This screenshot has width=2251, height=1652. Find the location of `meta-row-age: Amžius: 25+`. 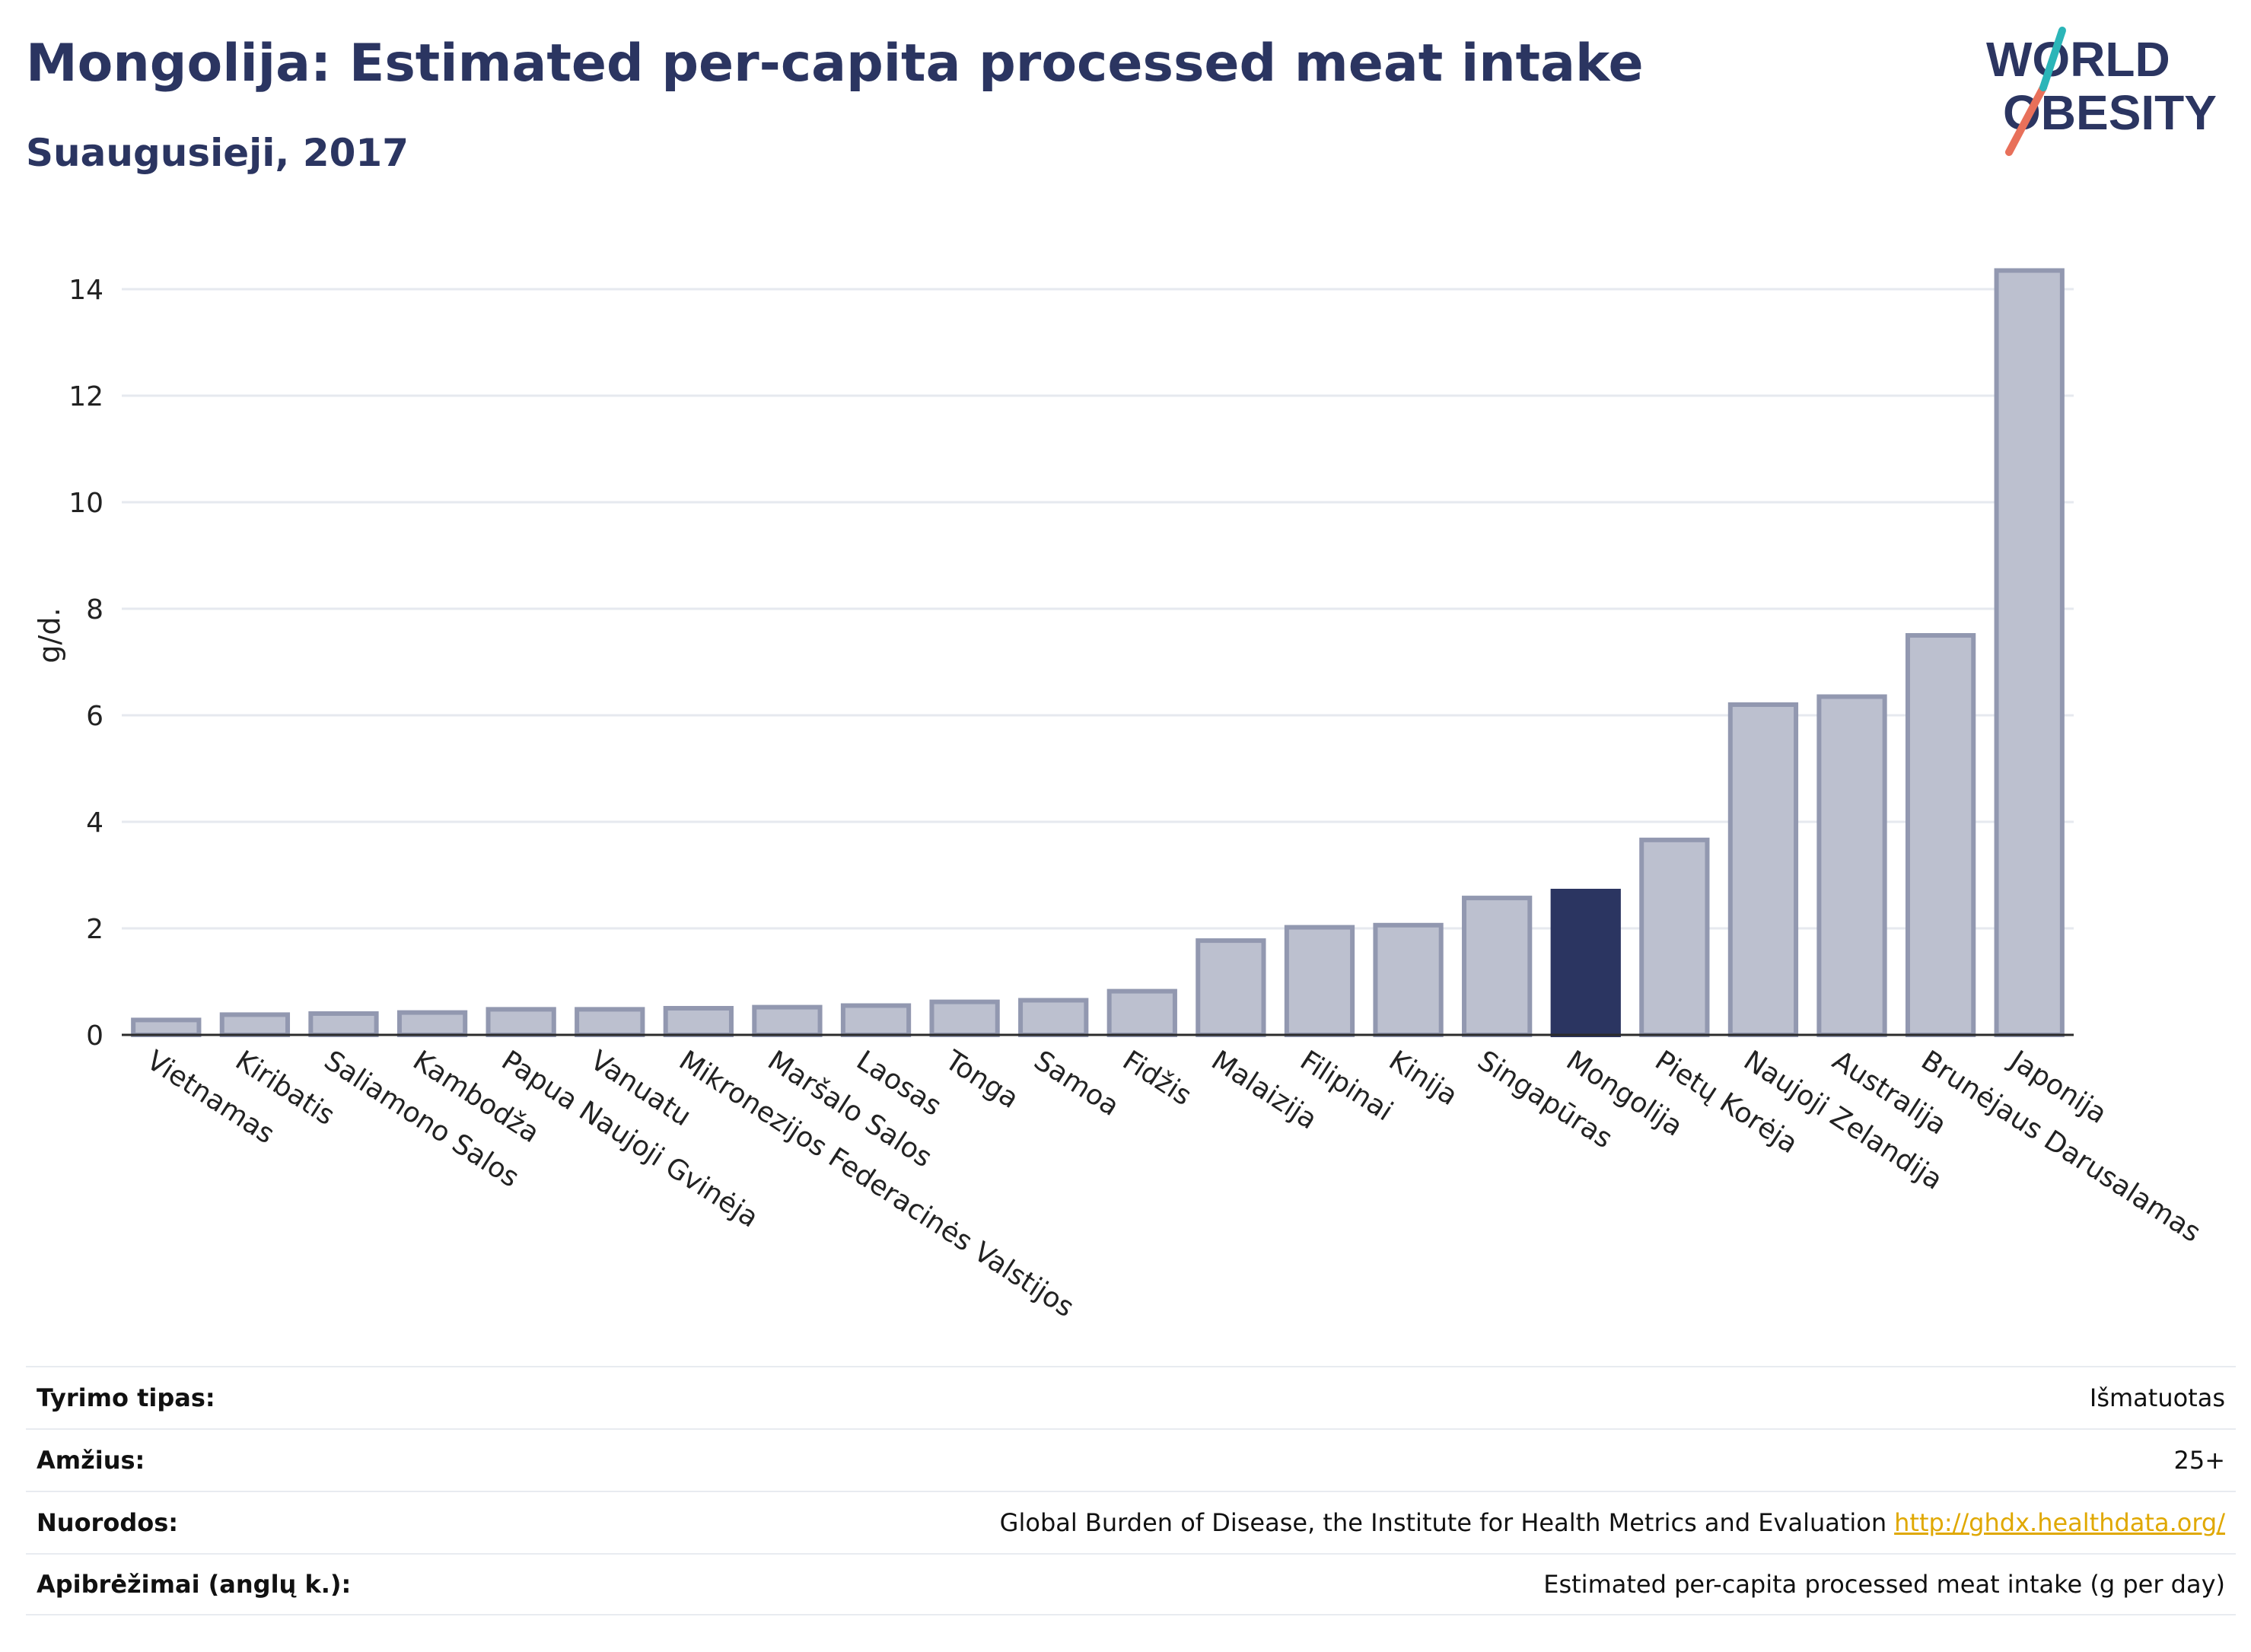

meta-row-age: Amžius: 25+ is located at coordinates (1131, 1459).